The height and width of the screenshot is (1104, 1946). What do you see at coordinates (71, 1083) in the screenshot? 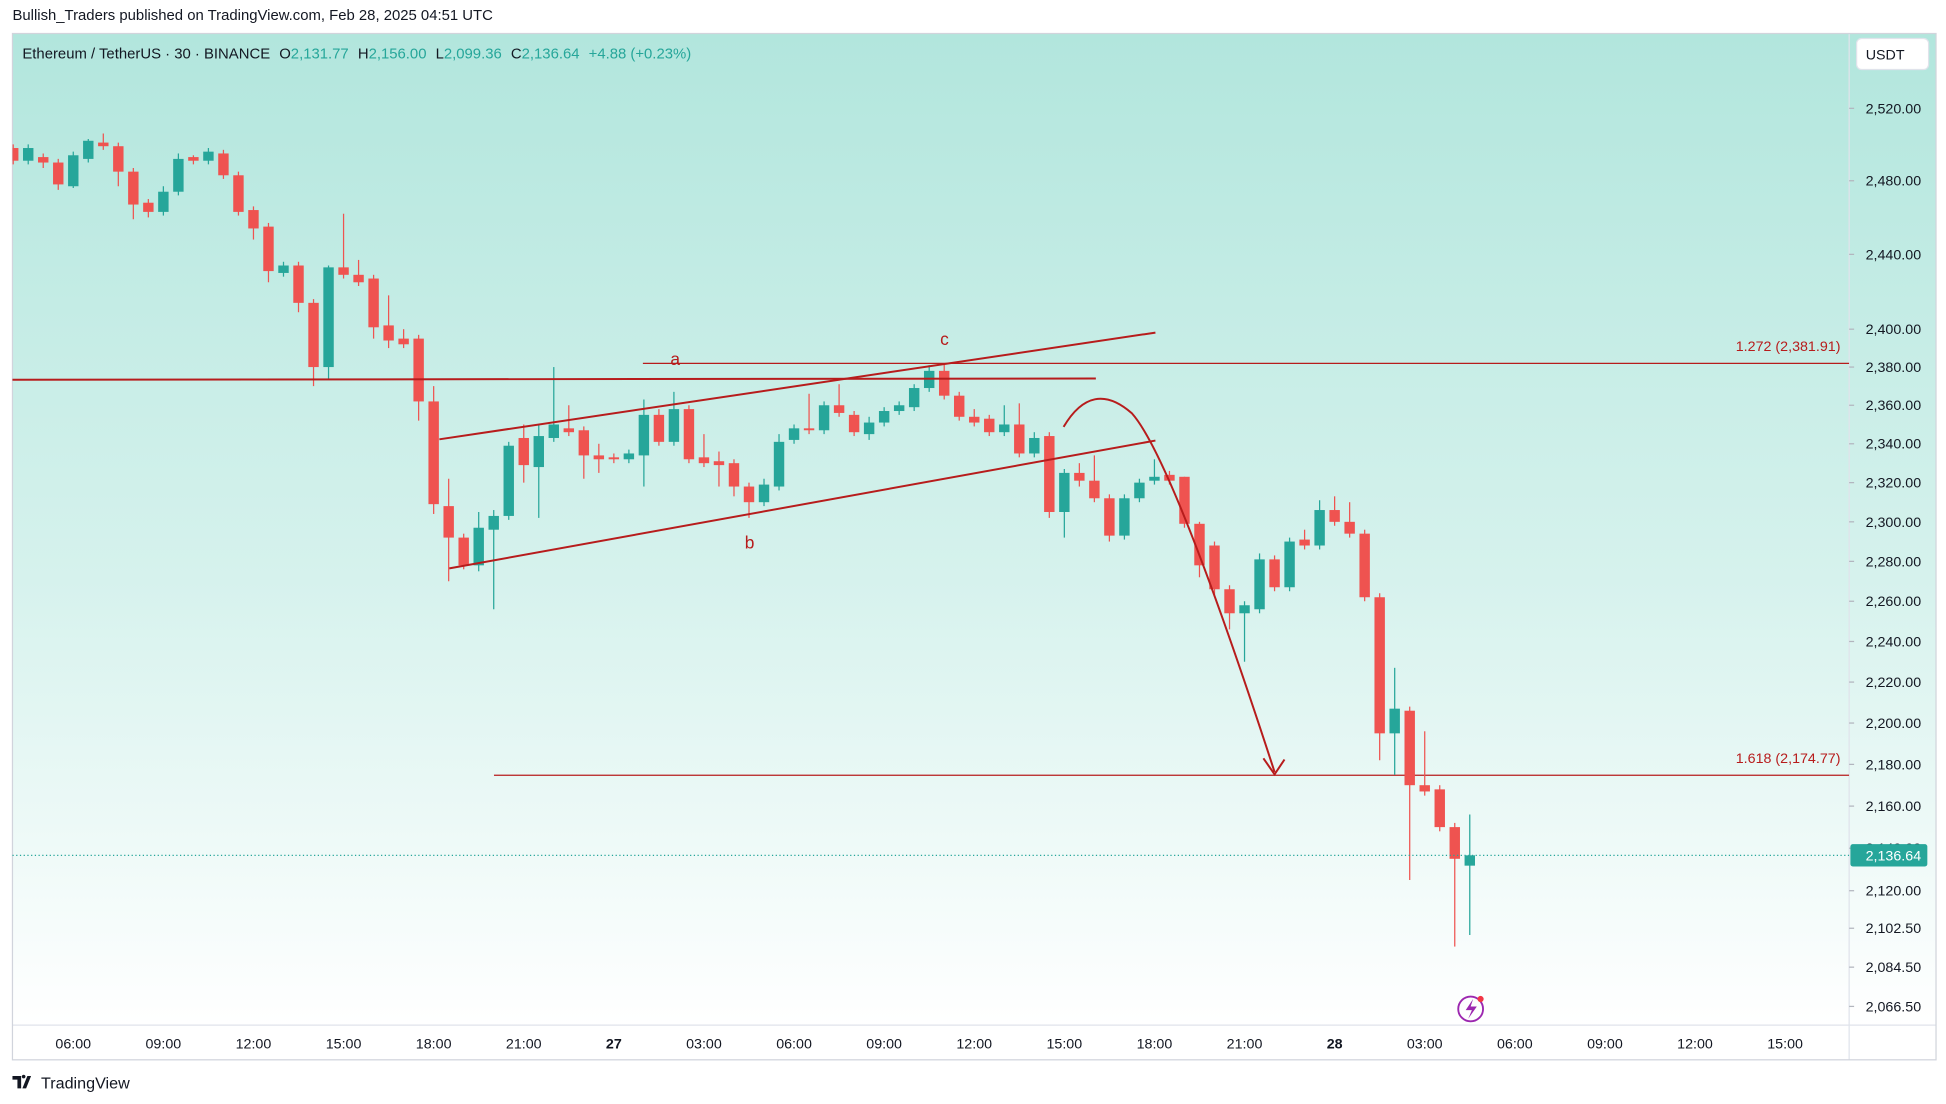
I see `footer-logo: TradingView` at bounding box center [71, 1083].